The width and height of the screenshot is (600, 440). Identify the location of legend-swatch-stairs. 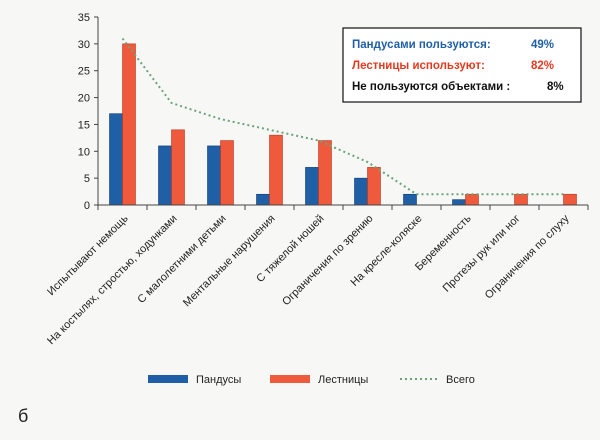
(290, 379).